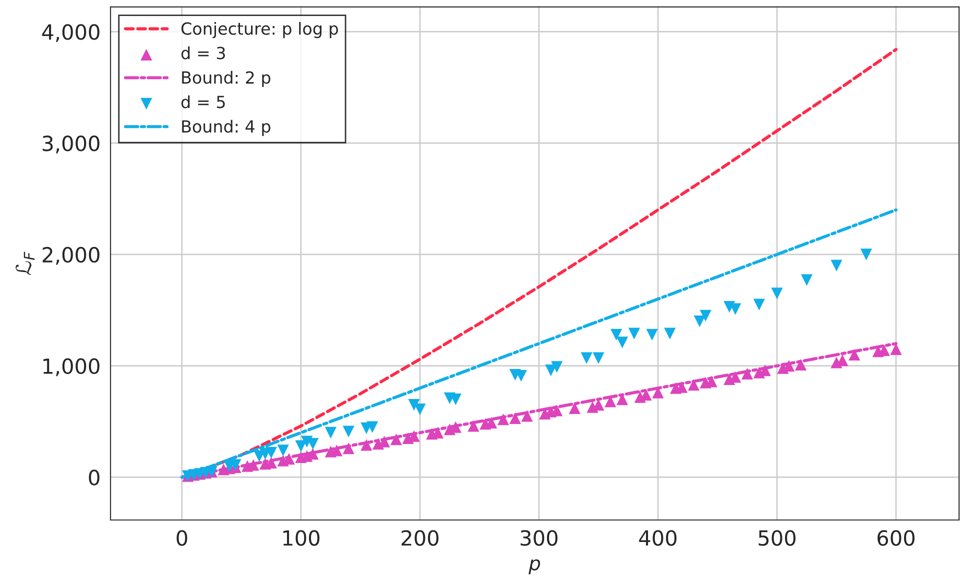 The image size is (961, 581). What do you see at coordinates (71, 33) in the screenshot?
I see `y-tick-label: 4,000` at bounding box center [71, 33].